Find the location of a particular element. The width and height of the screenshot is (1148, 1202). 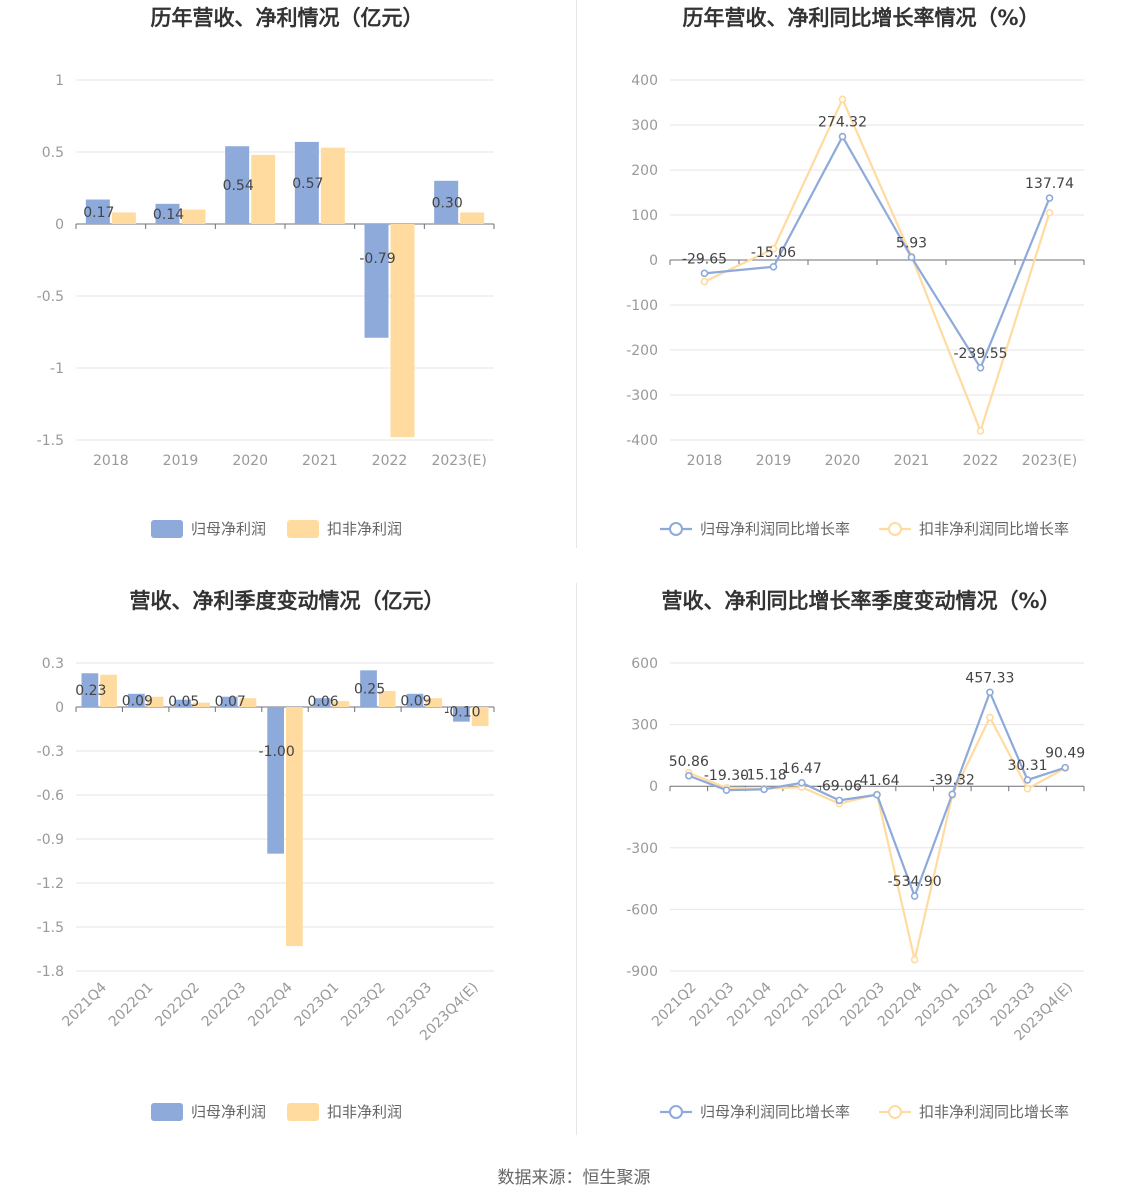

y-tick-label: -1 is located at coordinates (57, 369).